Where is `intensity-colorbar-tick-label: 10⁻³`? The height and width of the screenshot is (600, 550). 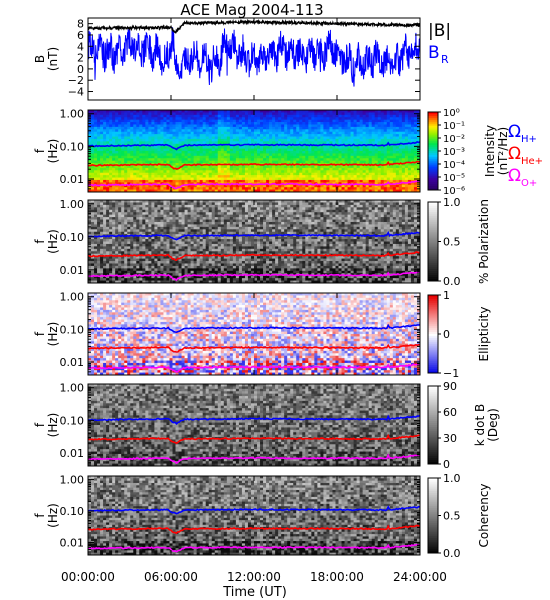
intensity-colorbar-tick-label: 10⁻³ is located at coordinates (454, 152).